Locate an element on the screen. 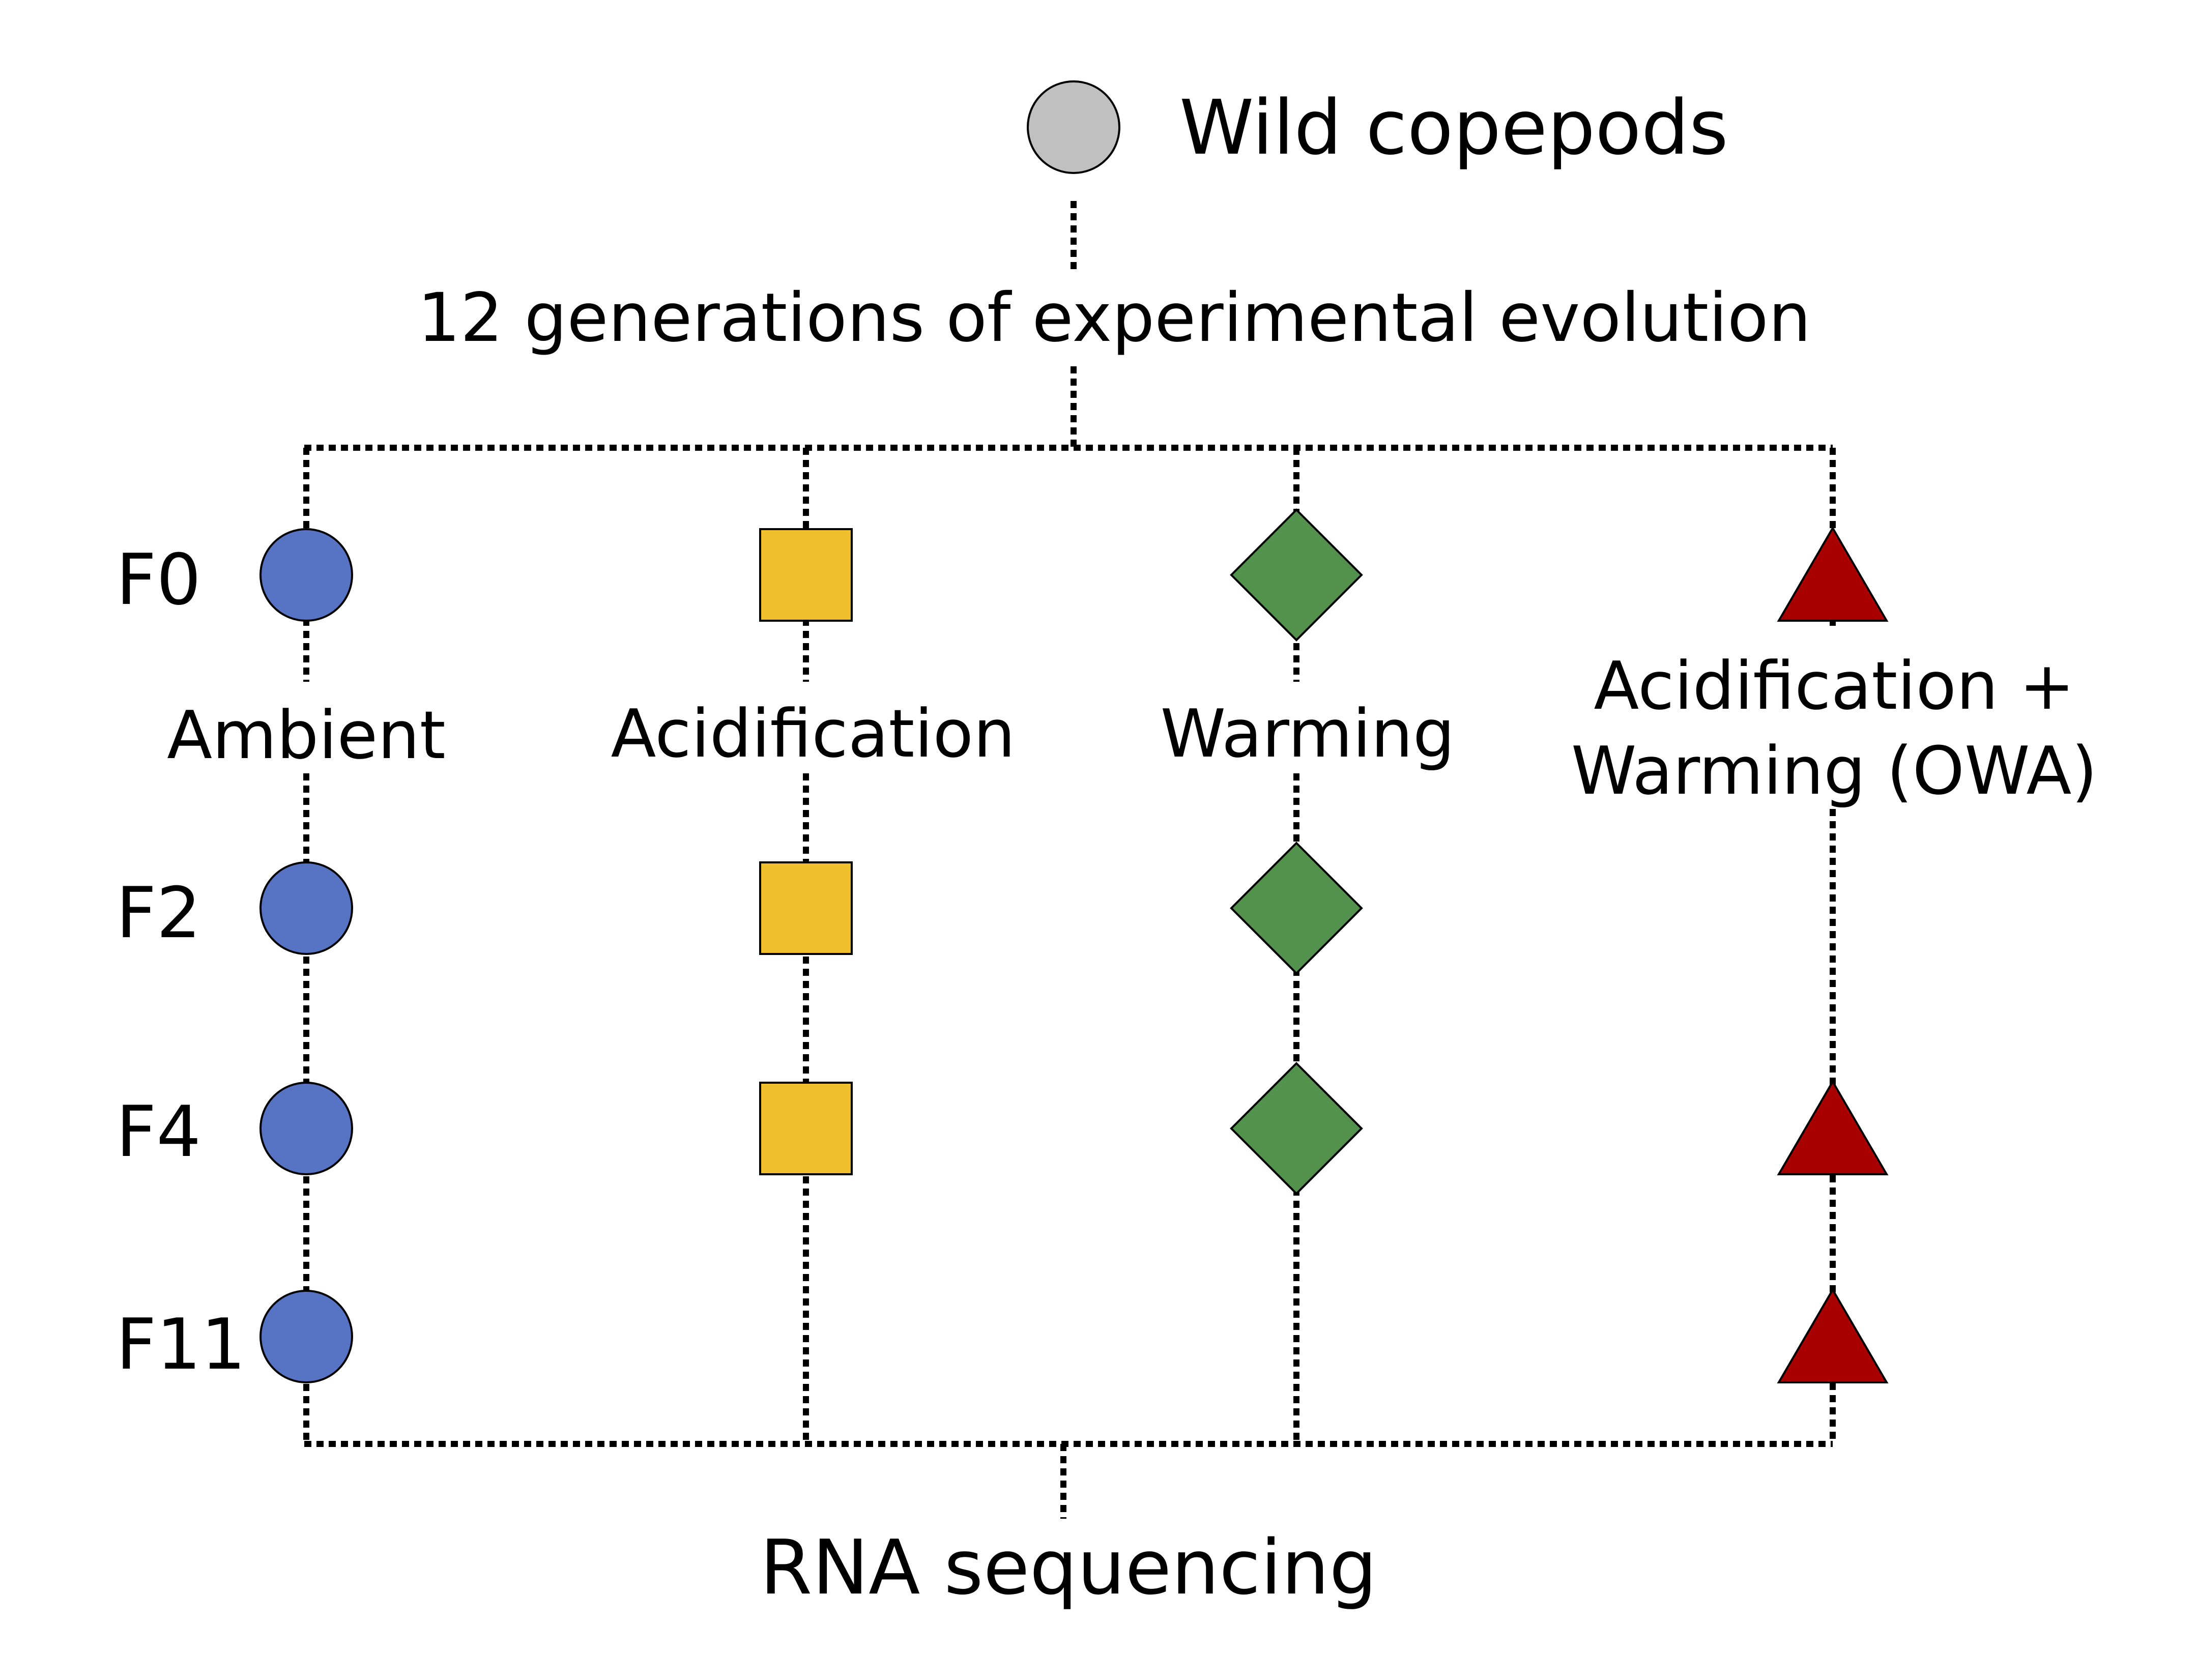 This screenshot has height=1680, width=2197. generation-label-f11: F11 is located at coordinates (181, 1344).